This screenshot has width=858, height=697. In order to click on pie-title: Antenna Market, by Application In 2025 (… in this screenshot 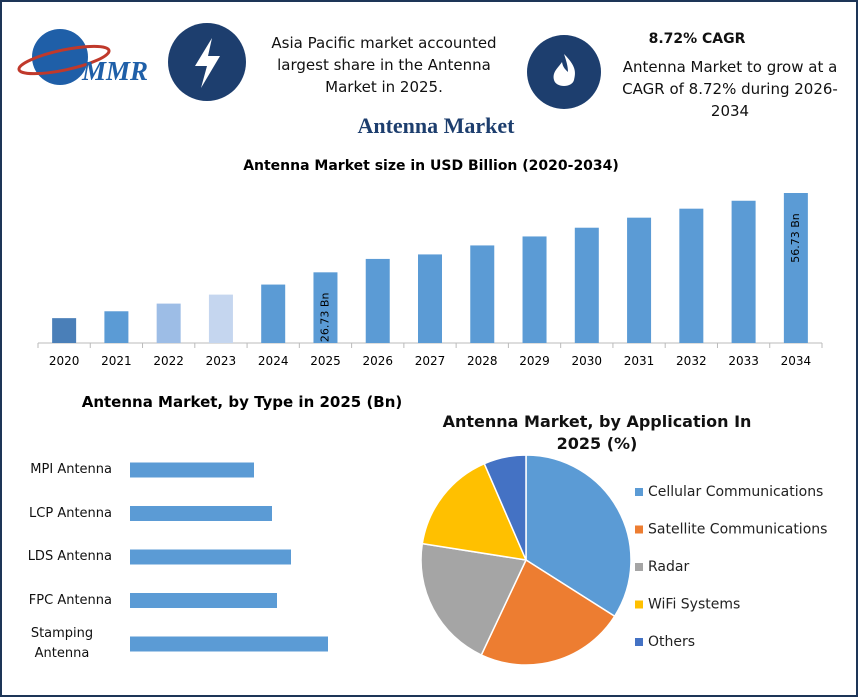, I will do `click(597, 432)`.